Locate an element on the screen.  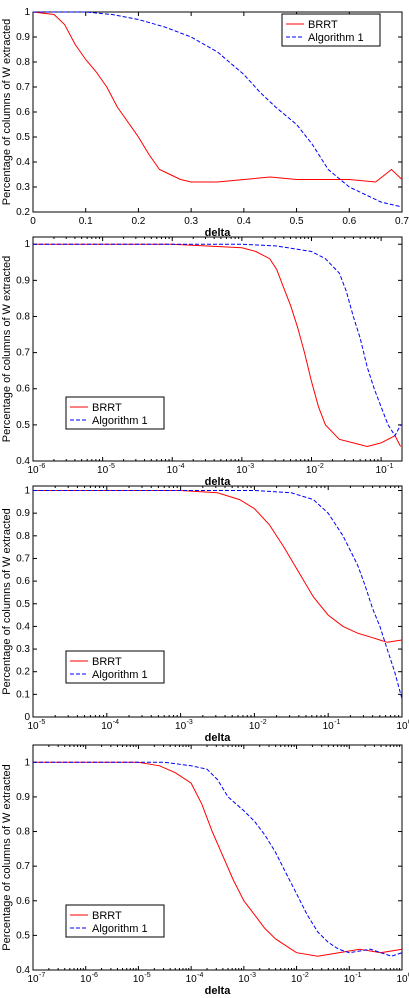
x-tick-label: 0.2 is located at coordinates (138, 221).